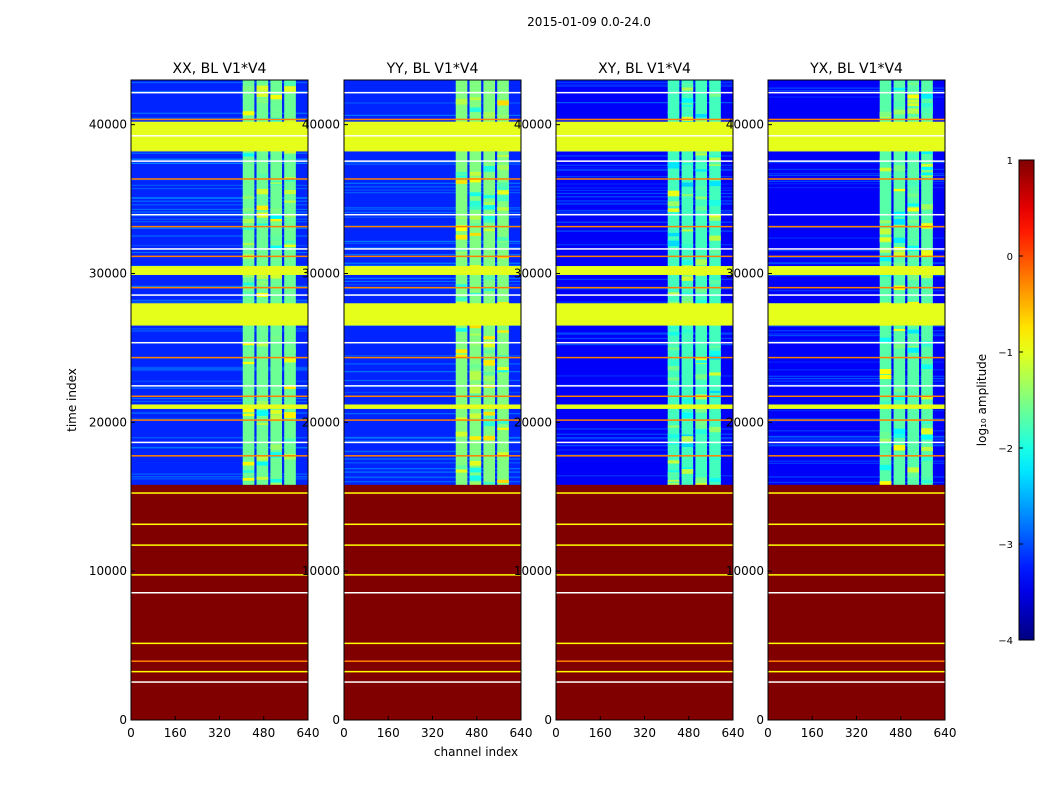 This screenshot has height=800, width=1050. What do you see at coordinates (600, 733) in the screenshot?
I see `x-tick-label: 160` at bounding box center [600, 733].